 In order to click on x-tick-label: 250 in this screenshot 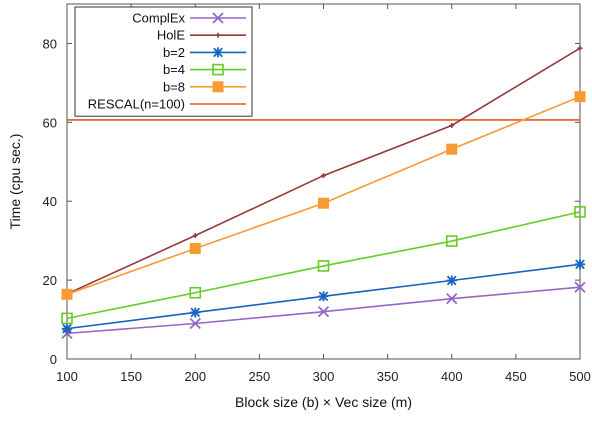, I will do `click(260, 376)`.